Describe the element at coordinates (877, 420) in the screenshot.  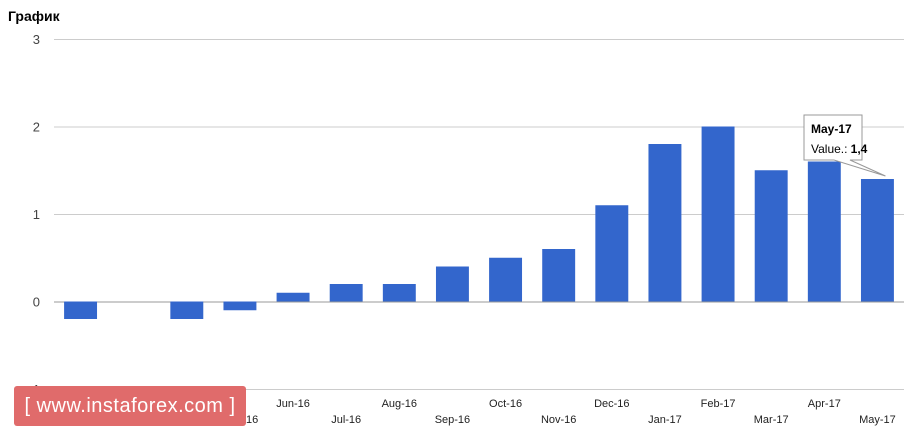
I see `x-tick-label: May-17` at that location.